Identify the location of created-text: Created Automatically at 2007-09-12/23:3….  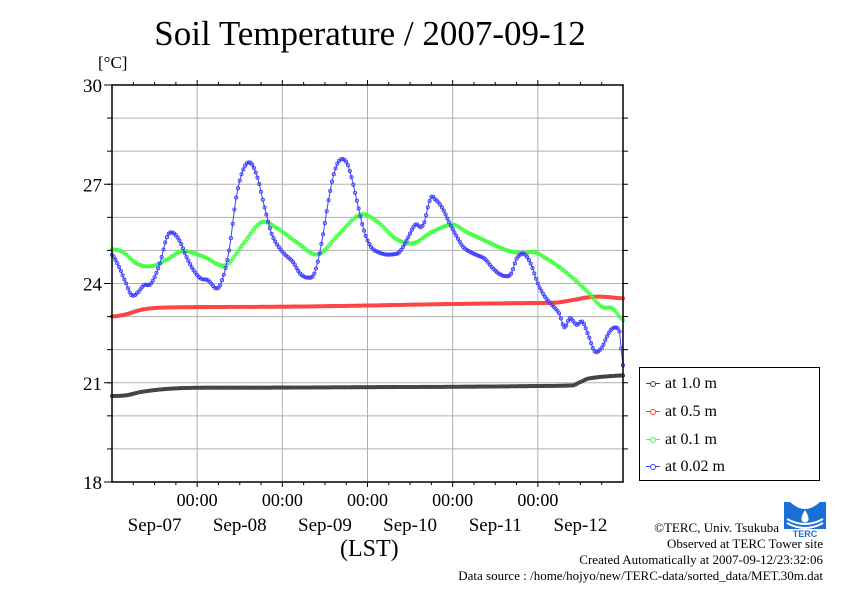
(701, 559).